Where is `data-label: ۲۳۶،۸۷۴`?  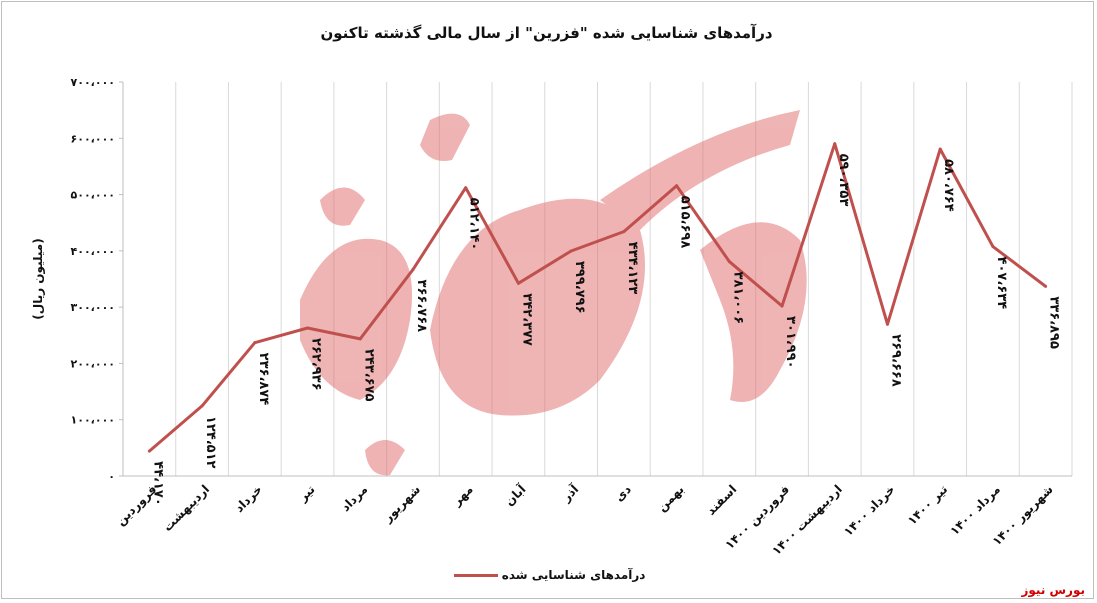
data-label: ۲۳۶،۸۷۴ is located at coordinates (263, 379).